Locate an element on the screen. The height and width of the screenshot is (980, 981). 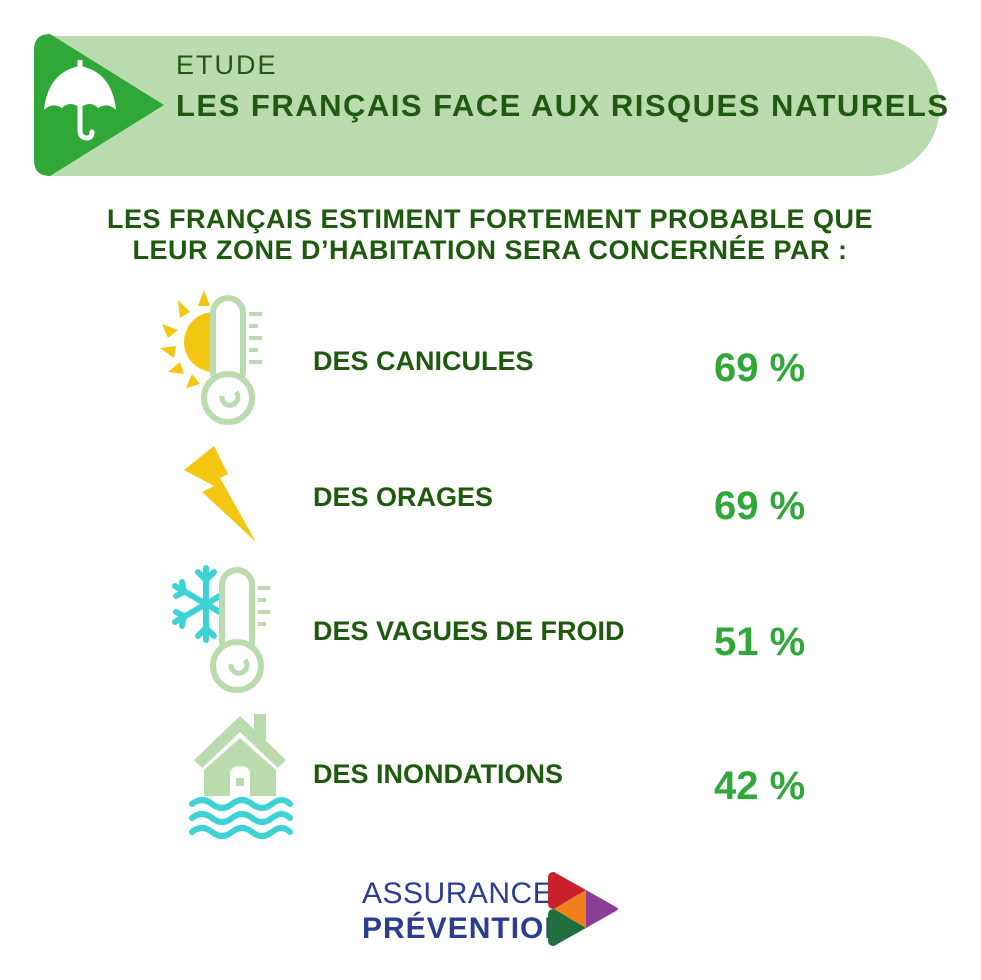
risk-label-inondations: DES INONDATIONS is located at coordinates (438, 774).